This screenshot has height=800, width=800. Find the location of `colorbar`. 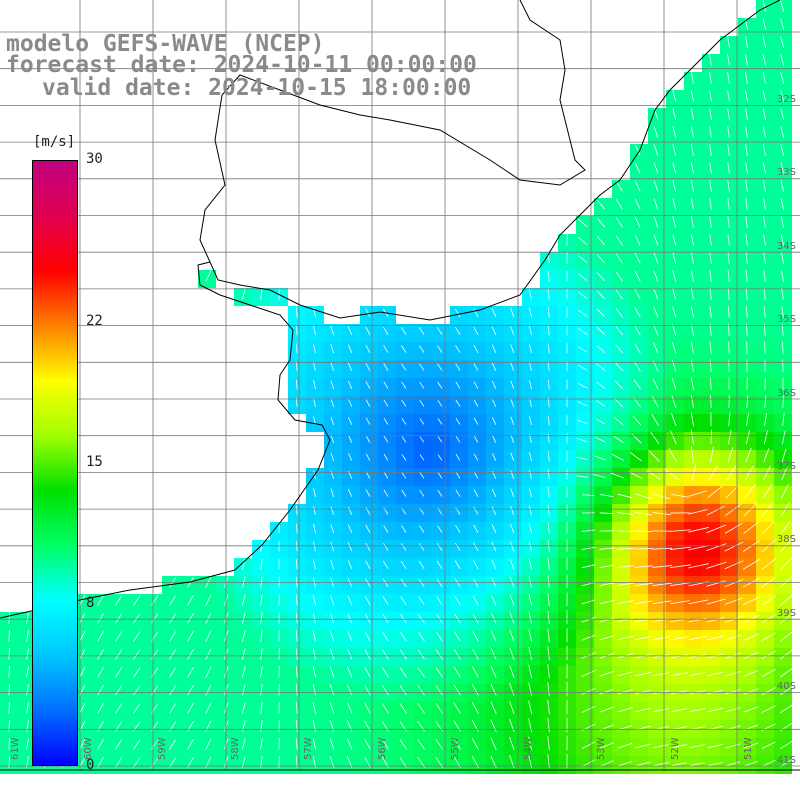

colorbar is located at coordinates (55, 463).